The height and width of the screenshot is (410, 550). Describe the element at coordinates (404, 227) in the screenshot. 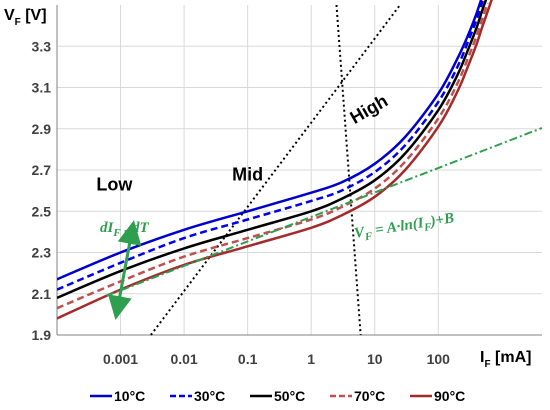

I see `fit-equation-label: VF = A·ln(IF)+B` at that location.